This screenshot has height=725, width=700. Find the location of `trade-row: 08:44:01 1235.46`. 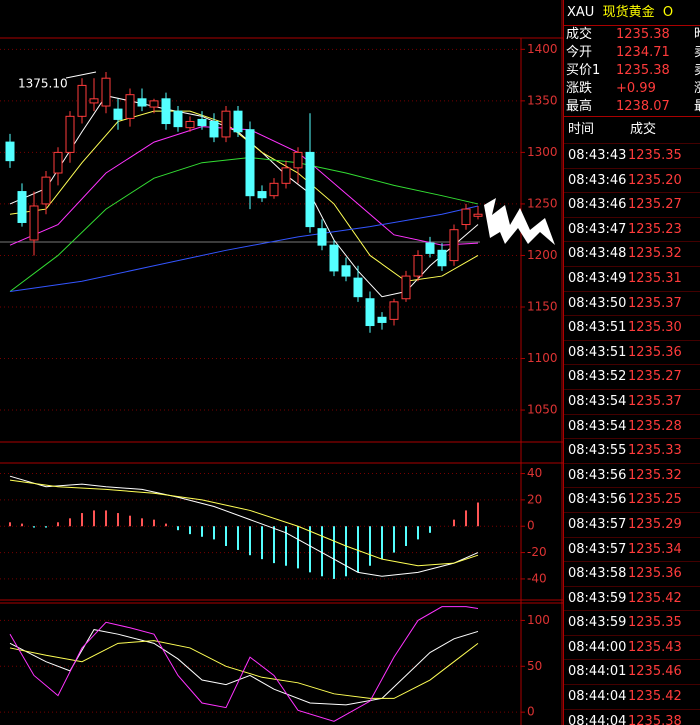

trade-row: 08:44:01 1235.46 is located at coordinates (632, 671).